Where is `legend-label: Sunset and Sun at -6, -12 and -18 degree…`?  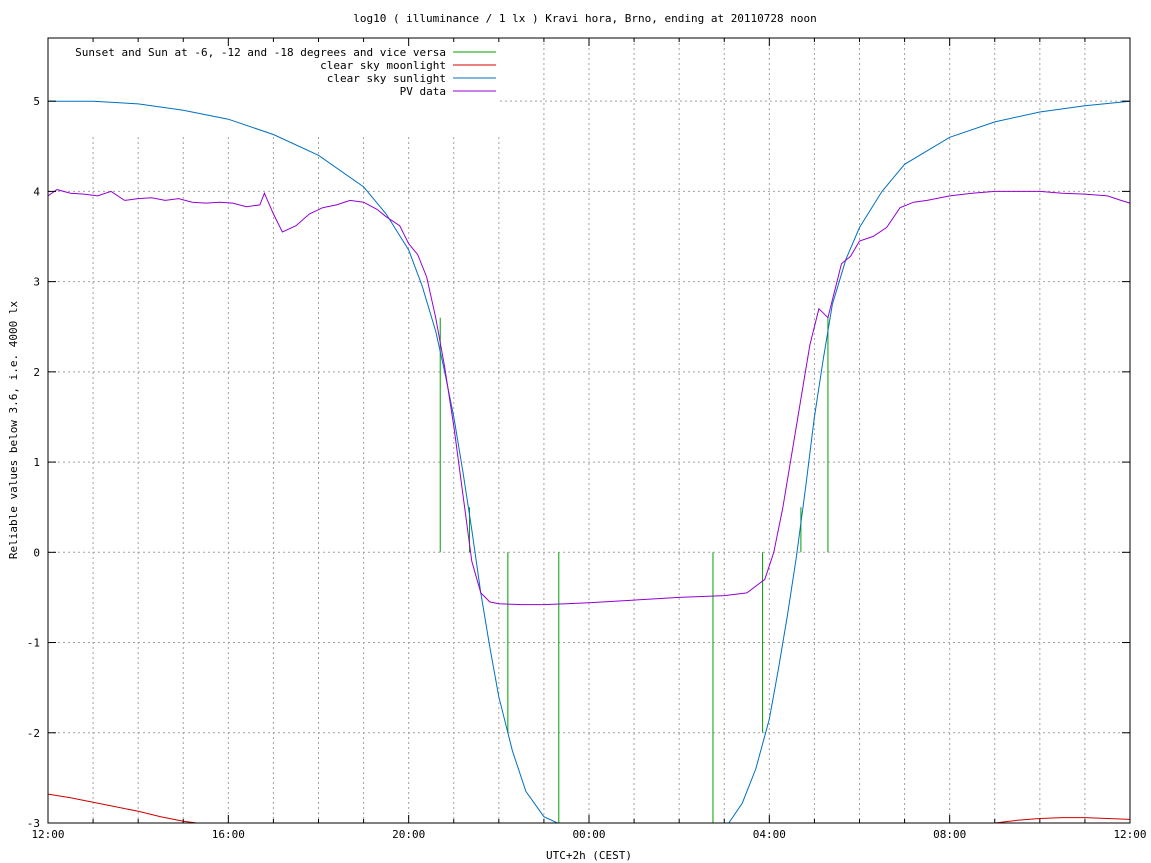 legend-label: Sunset and Sun at -6, -12 and -18 degree… is located at coordinates (260, 52).